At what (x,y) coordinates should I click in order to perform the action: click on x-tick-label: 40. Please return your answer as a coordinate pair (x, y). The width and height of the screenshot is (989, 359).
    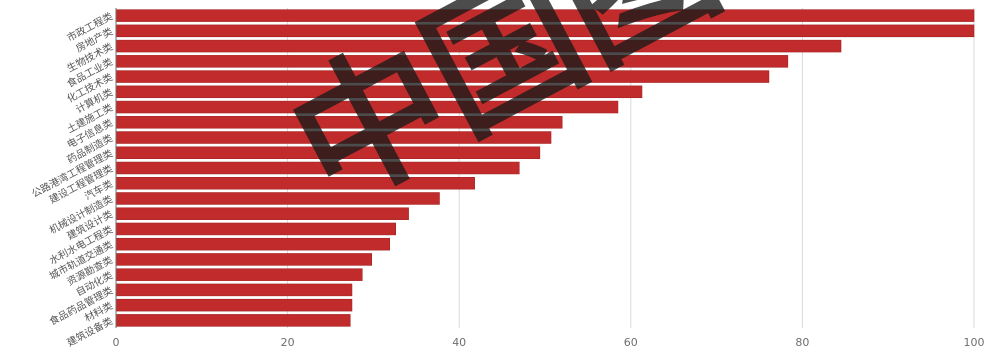
    Looking at the image, I should click on (459, 342).